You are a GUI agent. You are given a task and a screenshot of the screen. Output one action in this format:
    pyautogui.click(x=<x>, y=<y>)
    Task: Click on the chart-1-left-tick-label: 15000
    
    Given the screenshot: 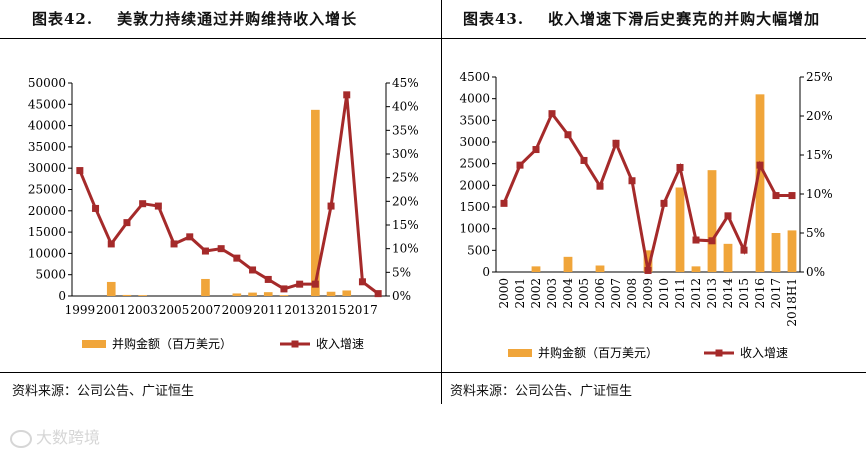 What is the action you would take?
    pyautogui.click(x=47, y=232)
    